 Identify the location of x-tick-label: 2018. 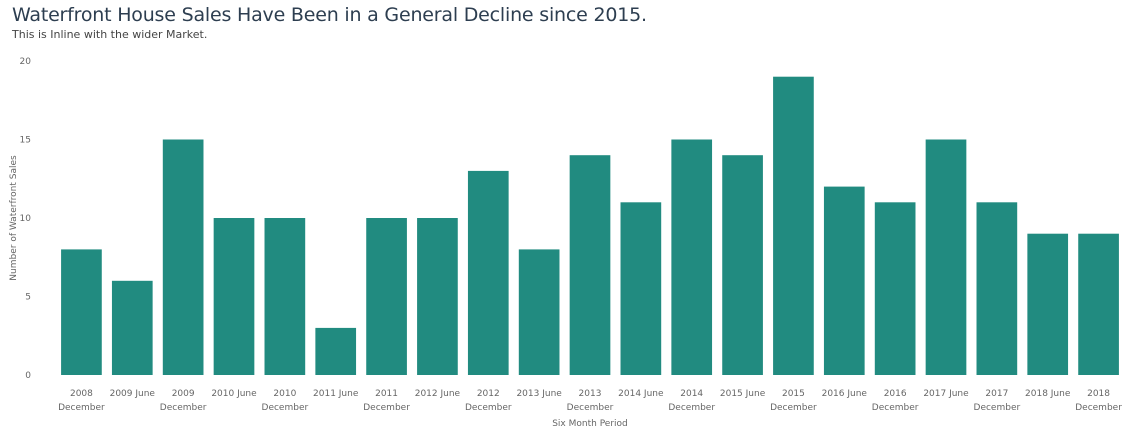
(1098, 394).